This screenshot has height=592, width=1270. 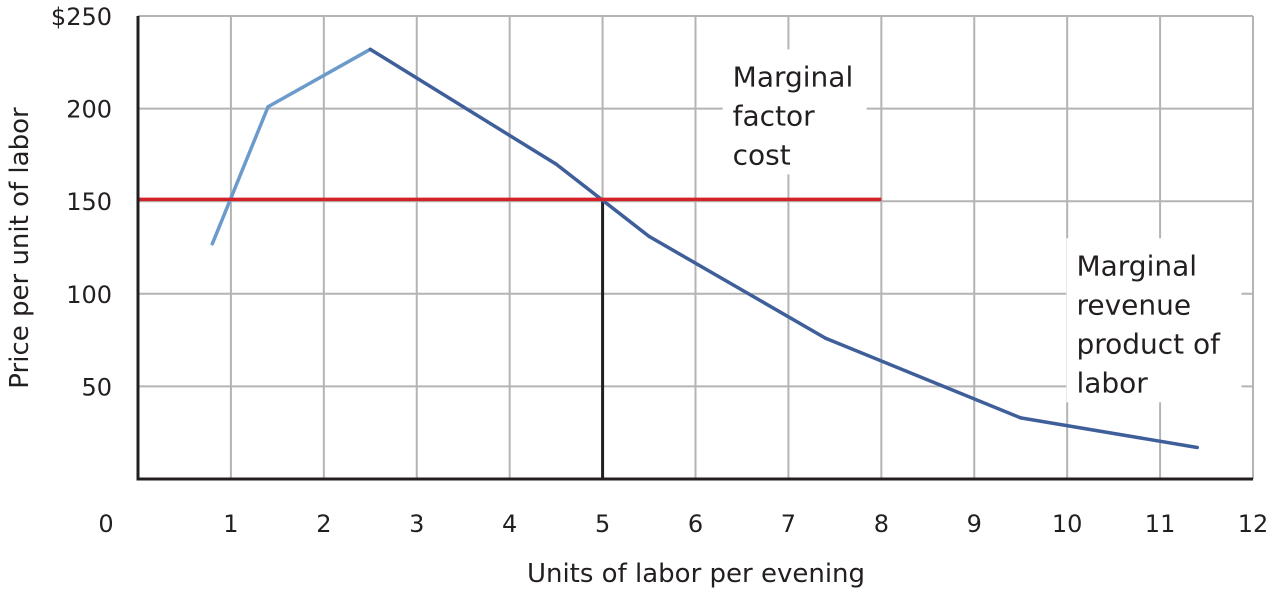 What do you see at coordinates (416, 524) in the screenshot?
I see `x-tick-label: 3` at bounding box center [416, 524].